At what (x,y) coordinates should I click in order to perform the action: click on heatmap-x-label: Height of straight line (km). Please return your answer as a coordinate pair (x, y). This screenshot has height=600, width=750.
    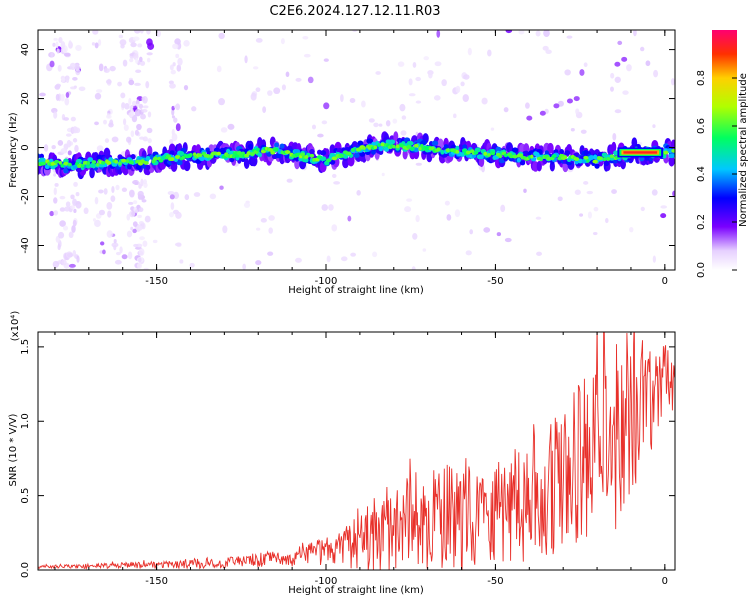
    Looking at the image, I should click on (356, 290).